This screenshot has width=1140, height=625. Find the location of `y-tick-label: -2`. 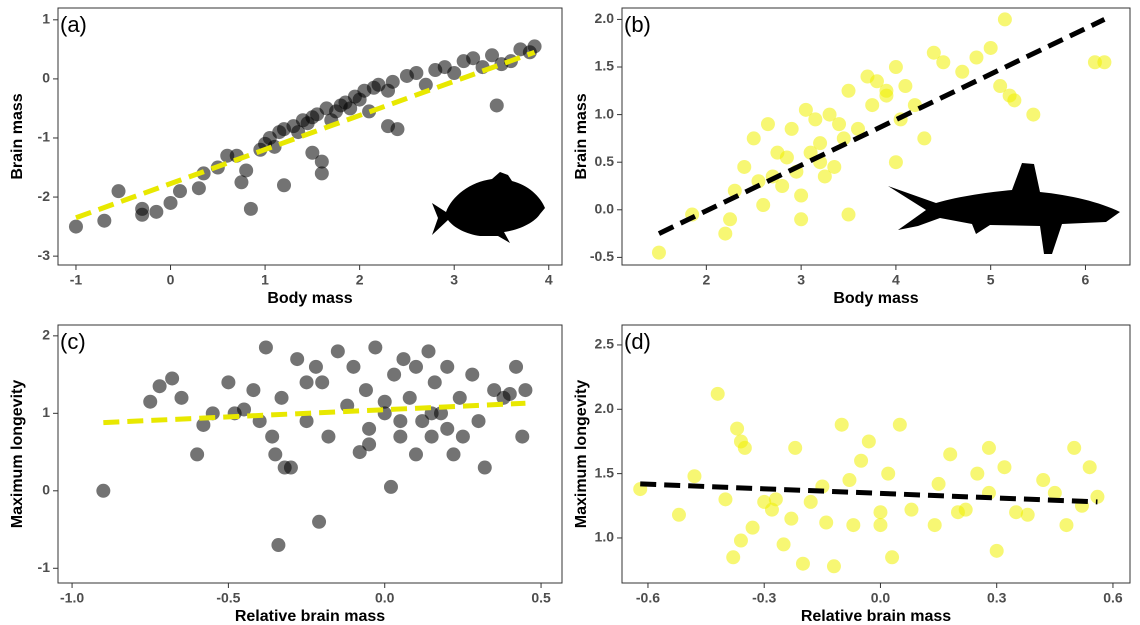

y-tick-label: -2 is located at coordinates (44, 196).